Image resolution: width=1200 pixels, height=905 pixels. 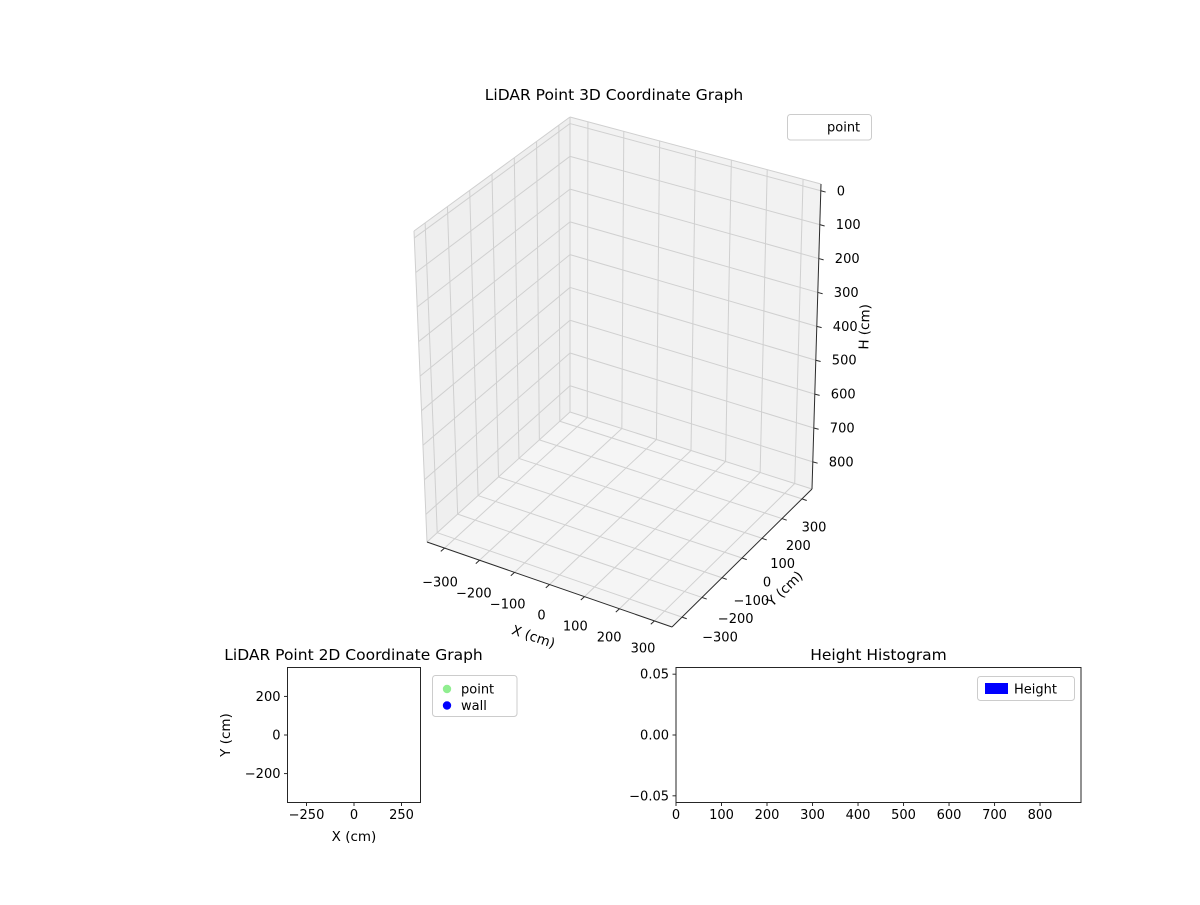 I want to click on x-tick-label: 100, so click(x=575, y=627).